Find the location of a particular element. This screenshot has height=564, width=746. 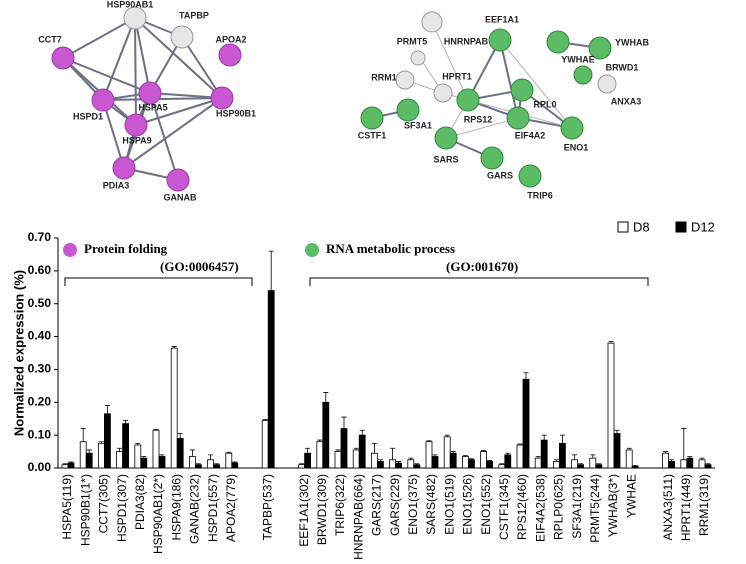

x-tick-label: HSP90B1(1*) is located at coordinates (85, 510).